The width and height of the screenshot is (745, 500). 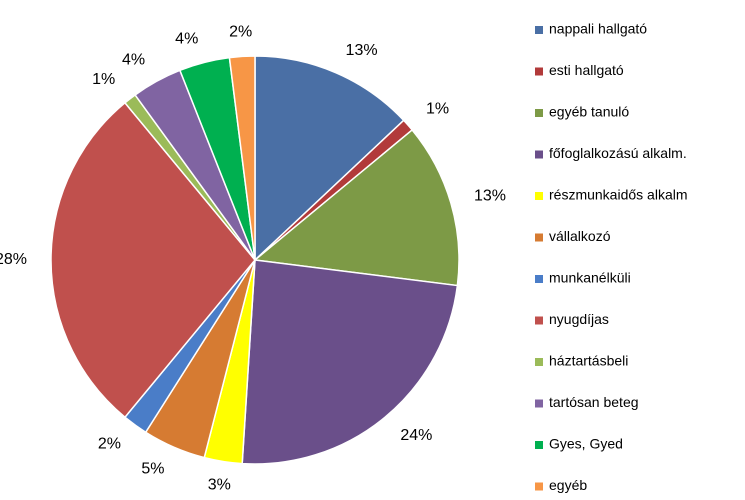 I want to click on data-label: 28%, so click(x=13, y=259).